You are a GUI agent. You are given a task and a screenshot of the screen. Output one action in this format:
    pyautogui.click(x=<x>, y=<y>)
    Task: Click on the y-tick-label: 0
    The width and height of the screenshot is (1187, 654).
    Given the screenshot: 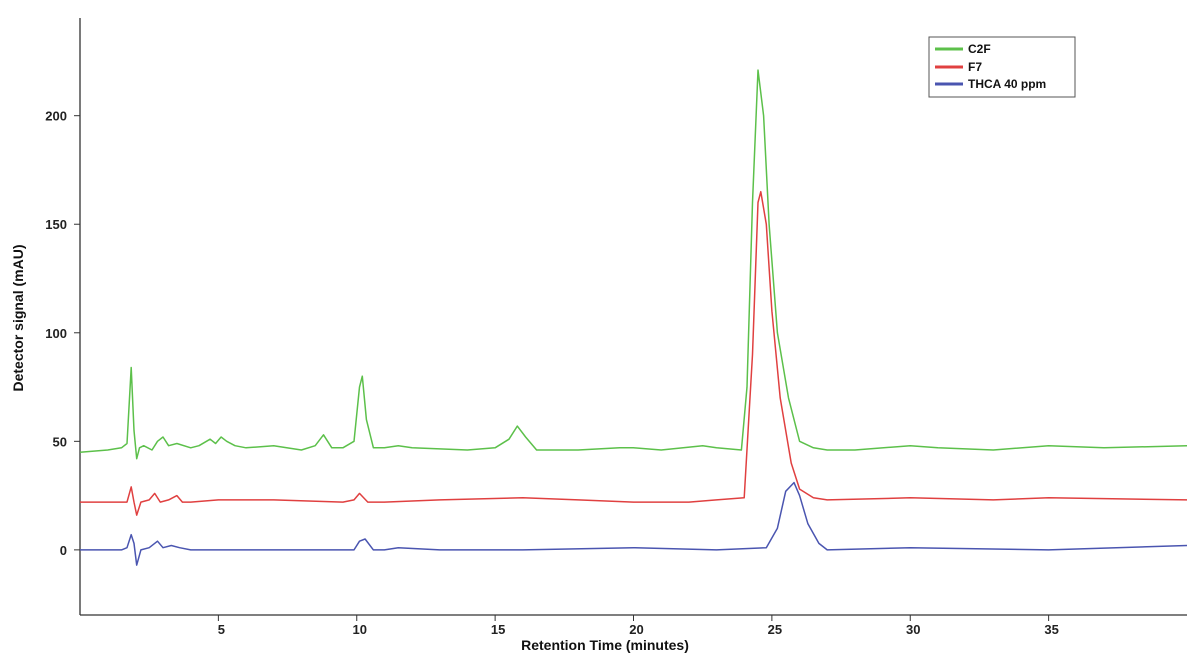 What is the action you would take?
    pyautogui.click(x=63, y=550)
    